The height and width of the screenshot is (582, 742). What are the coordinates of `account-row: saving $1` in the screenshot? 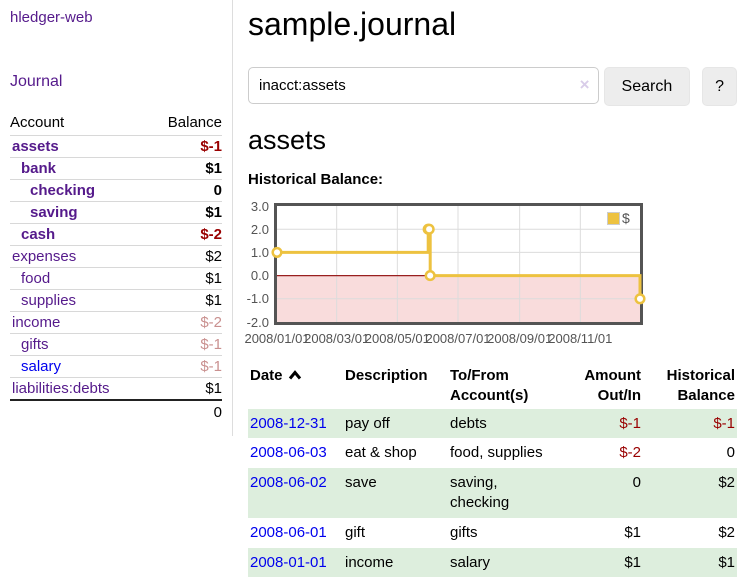 It's located at (116, 212).